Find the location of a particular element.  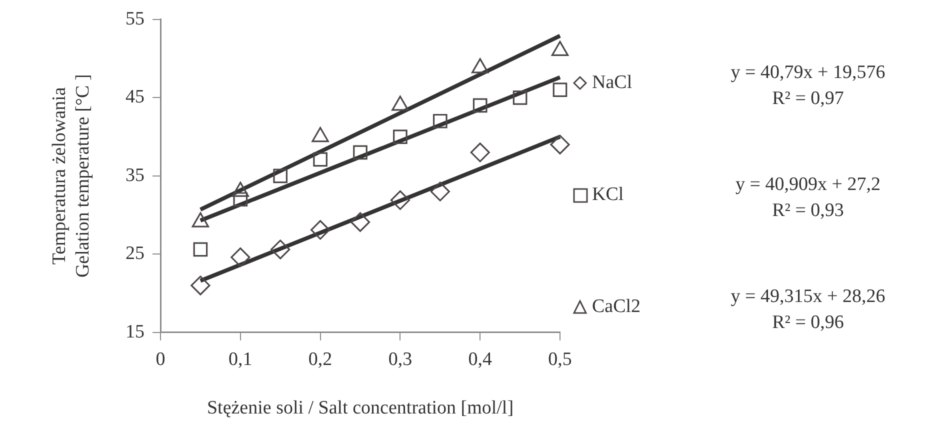

x-tick-label: 0,3 is located at coordinates (400, 359).